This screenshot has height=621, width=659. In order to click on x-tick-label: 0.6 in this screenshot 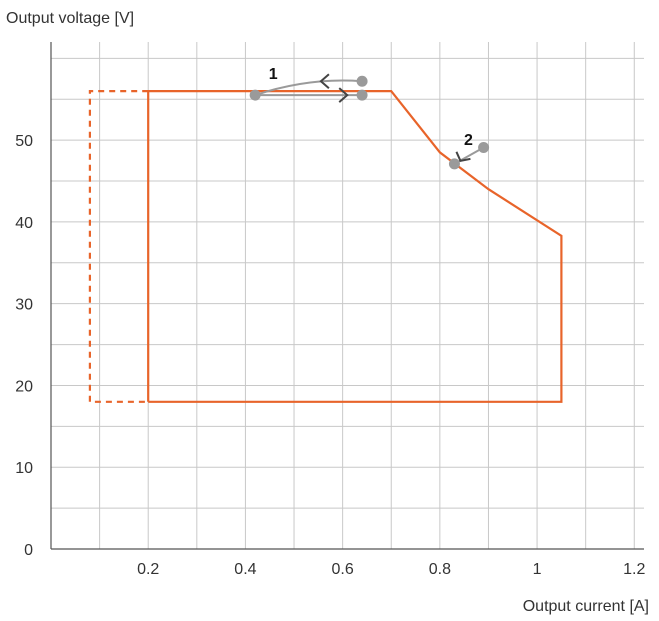, I will do `click(343, 569)`.